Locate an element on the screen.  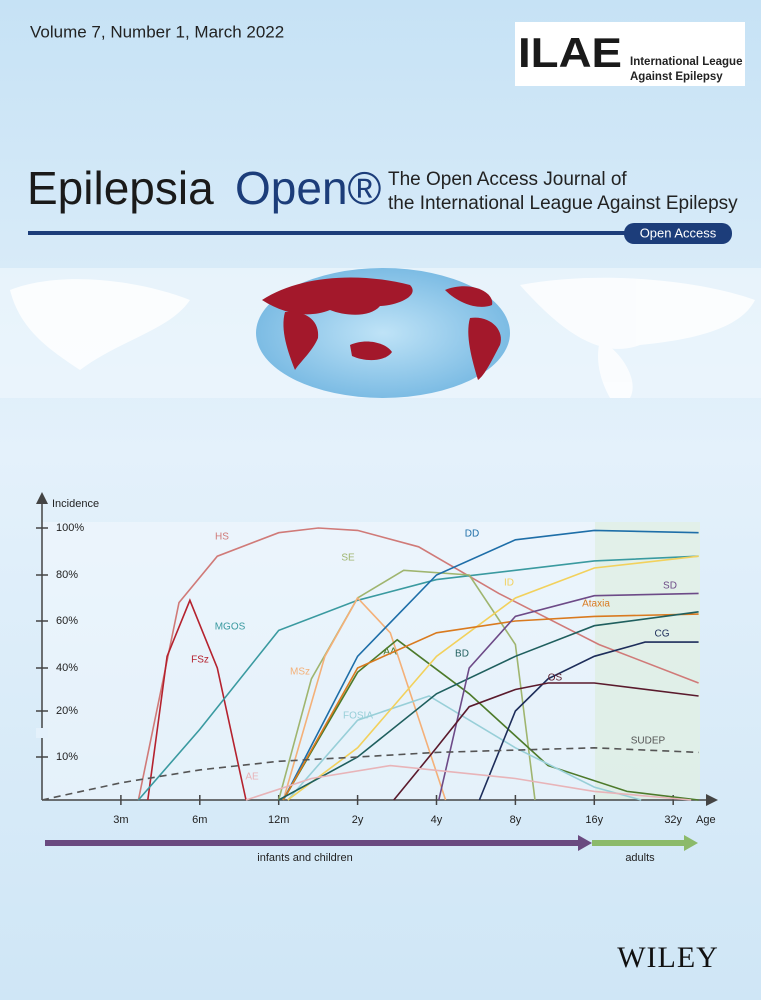
y-tick-label: 100% is located at coordinates (70, 528).